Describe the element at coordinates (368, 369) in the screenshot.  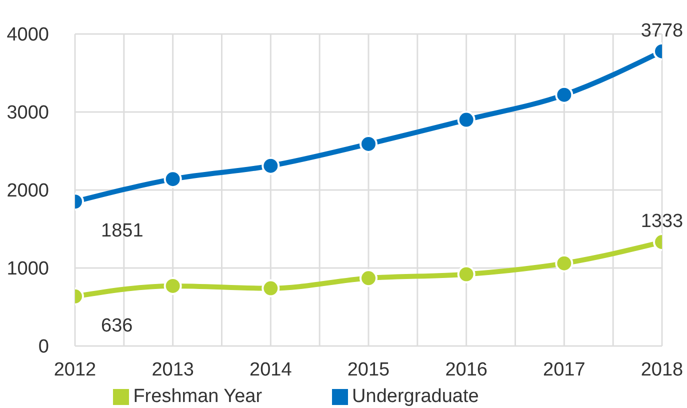
I see `x-tick-label: 2015` at that location.